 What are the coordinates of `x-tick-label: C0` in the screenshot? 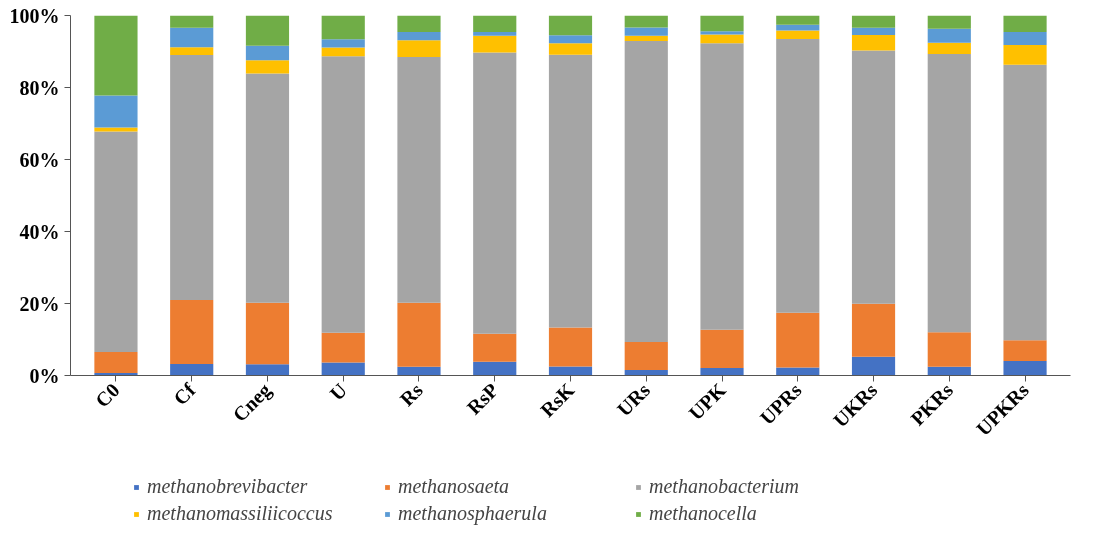 It's located at (107, 395).